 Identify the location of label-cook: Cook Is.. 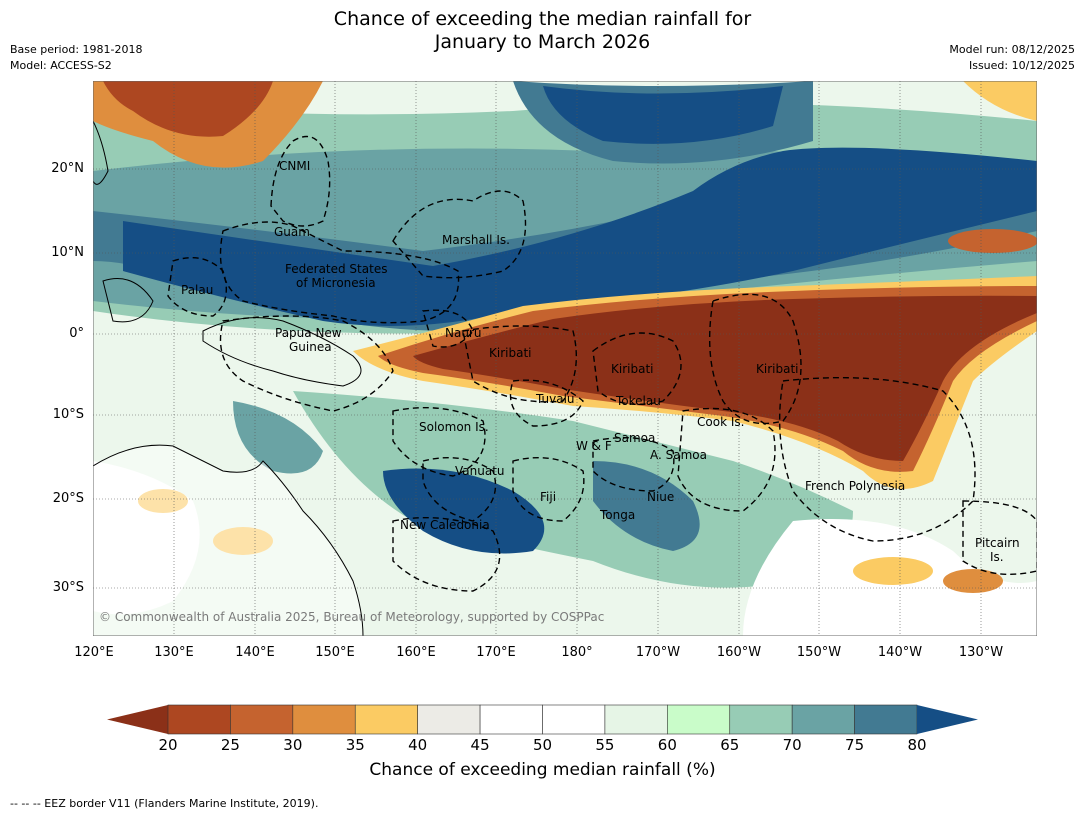
(720, 422).